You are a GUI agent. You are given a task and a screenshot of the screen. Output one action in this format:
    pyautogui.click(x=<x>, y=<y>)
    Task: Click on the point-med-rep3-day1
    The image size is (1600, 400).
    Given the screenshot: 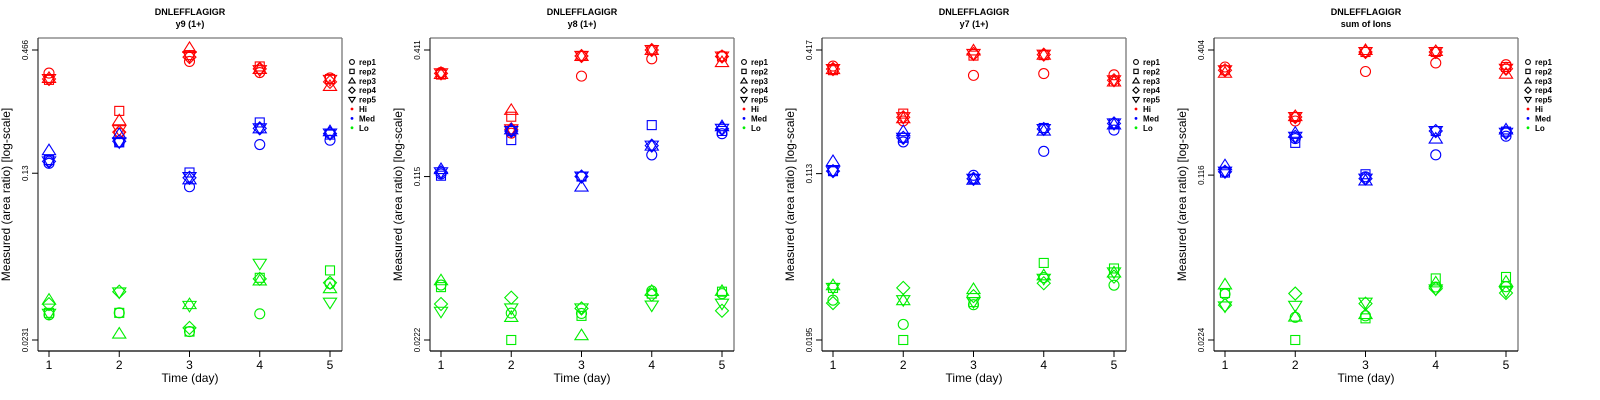 What is the action you would take?
    pyautogui.click(x=833, y=160)
    